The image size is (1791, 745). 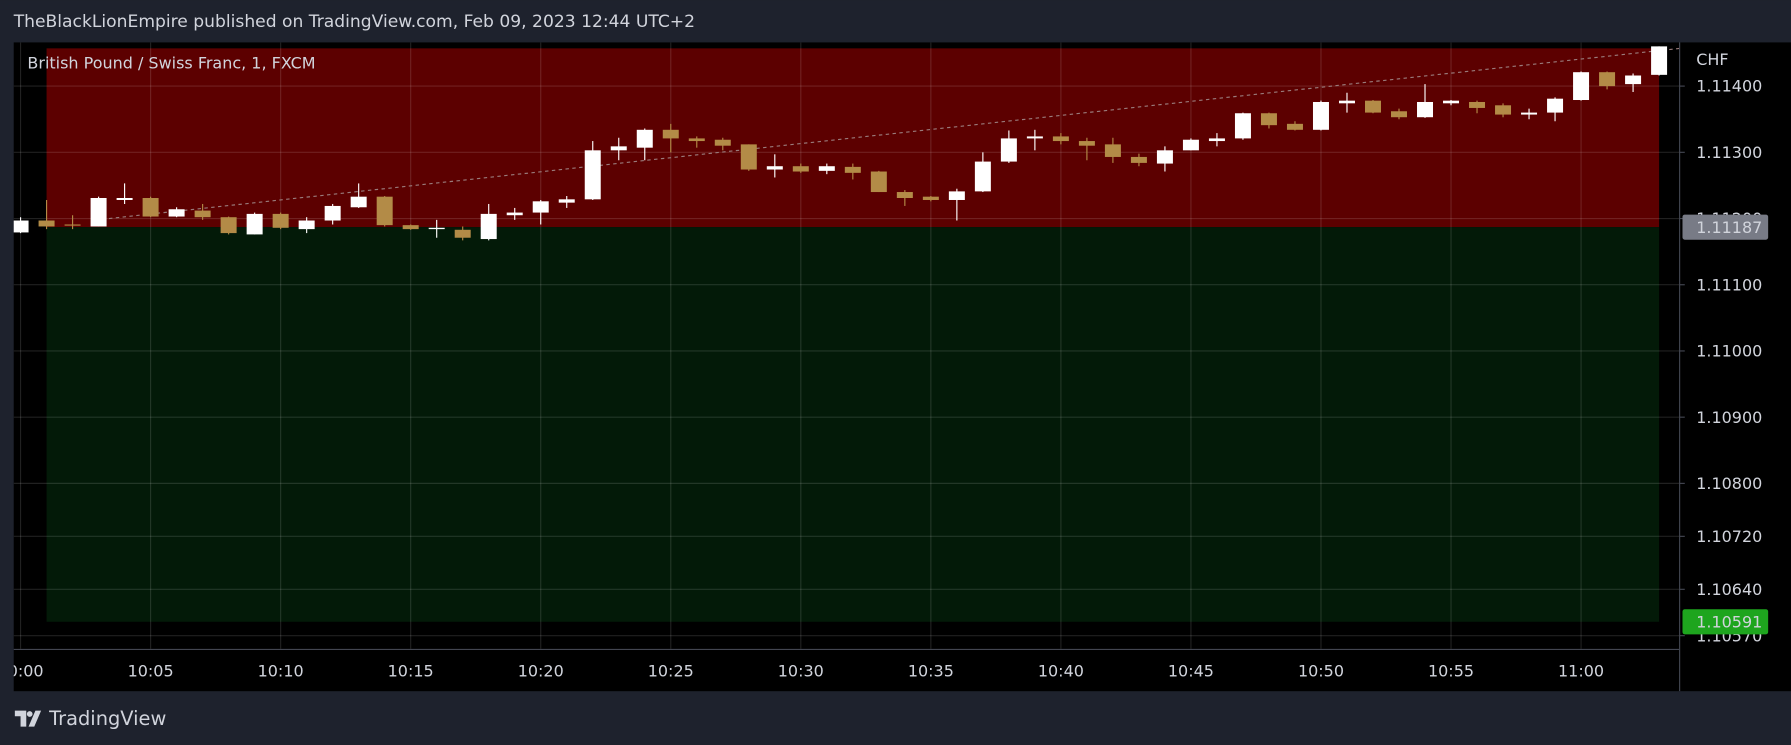 What do you see at coordinates (1729, 536) in the screenshot?
I see `y-tick-label: 1.10720` at bounding box center [1729, 536].